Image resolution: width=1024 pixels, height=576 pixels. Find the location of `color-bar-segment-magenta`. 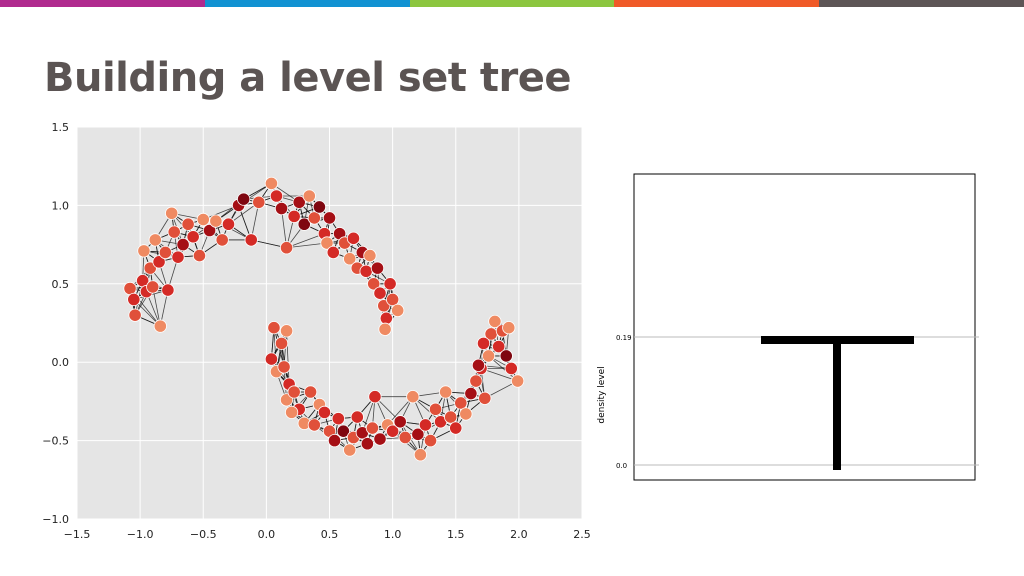

color-bar-segment-magenta is located at coordinates (102, 3).